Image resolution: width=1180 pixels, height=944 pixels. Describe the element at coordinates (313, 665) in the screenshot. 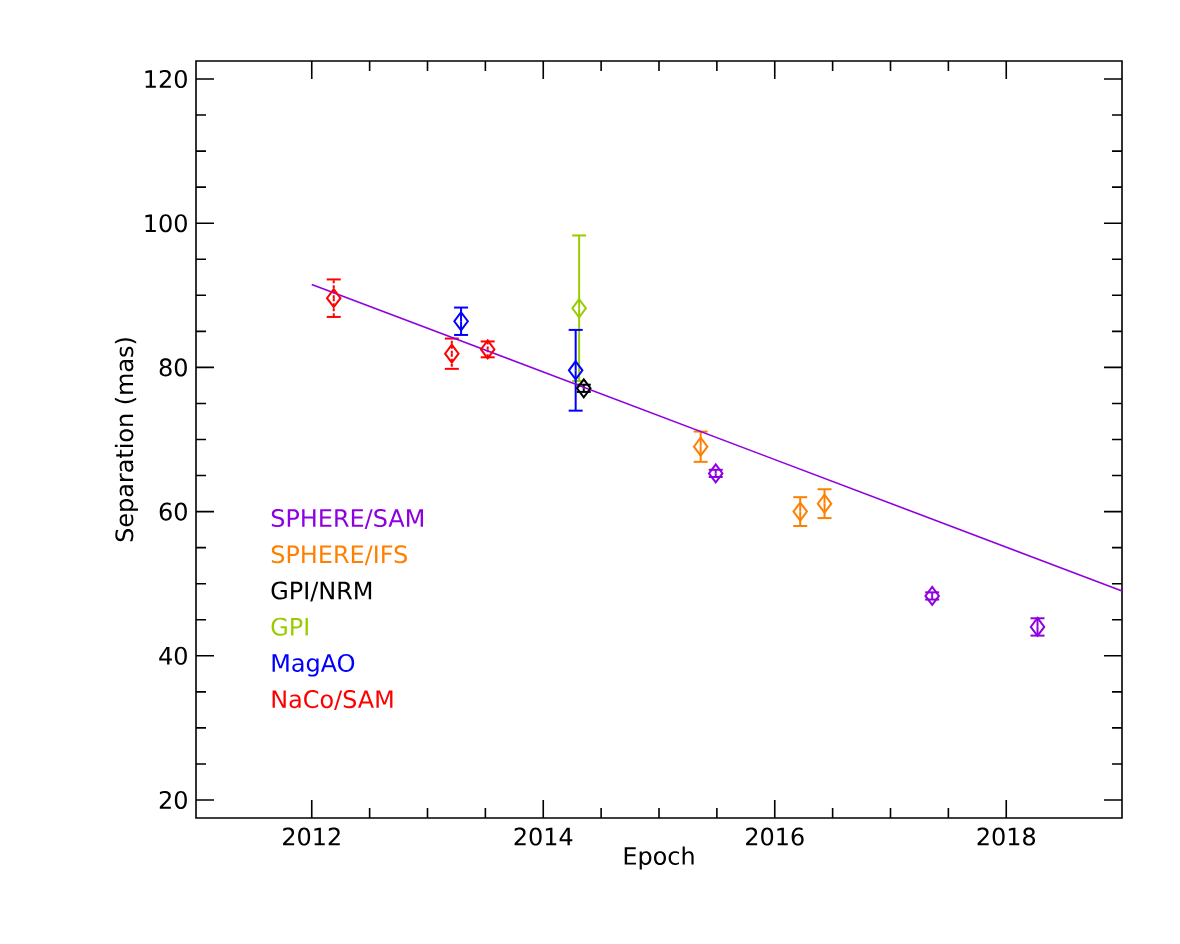

I see `text: MagAO` at that location.